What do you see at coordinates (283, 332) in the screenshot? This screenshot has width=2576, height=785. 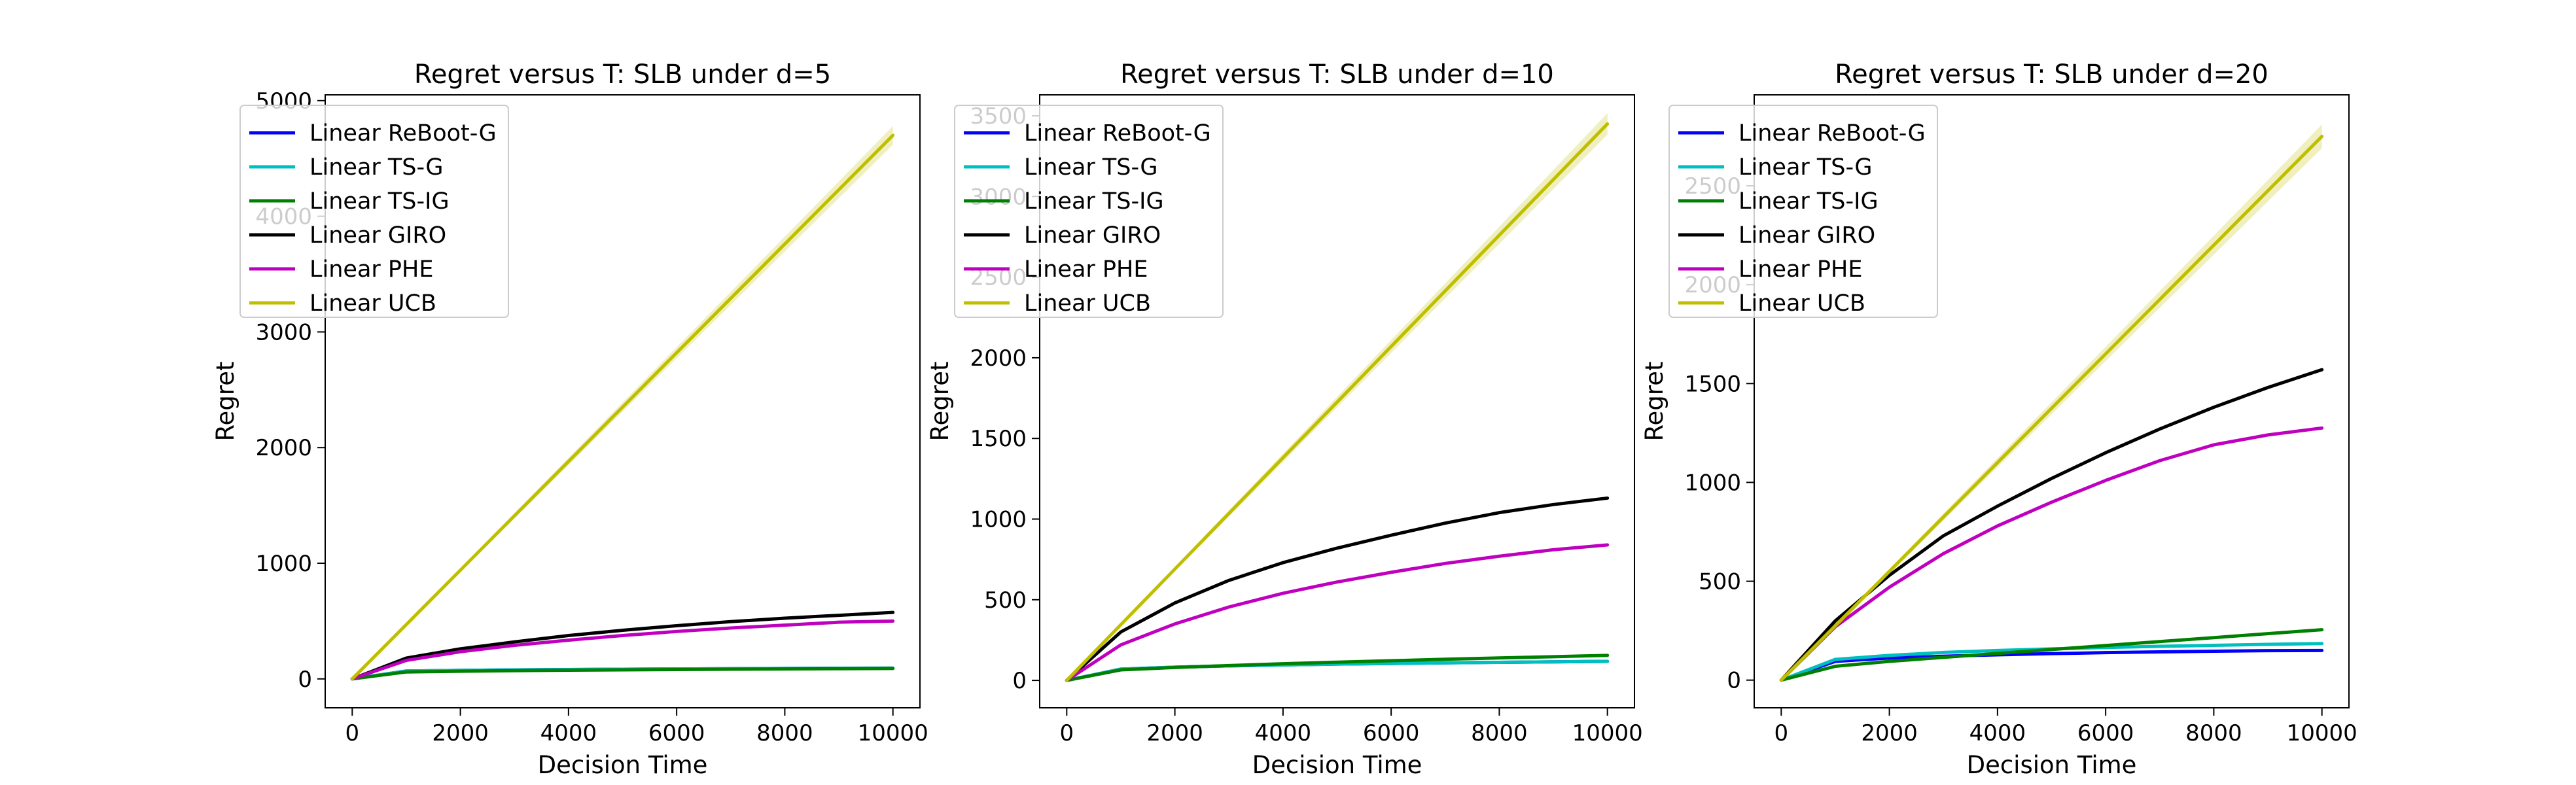 I see `y-tick-label: 3000` at bounding box center [283, 332].